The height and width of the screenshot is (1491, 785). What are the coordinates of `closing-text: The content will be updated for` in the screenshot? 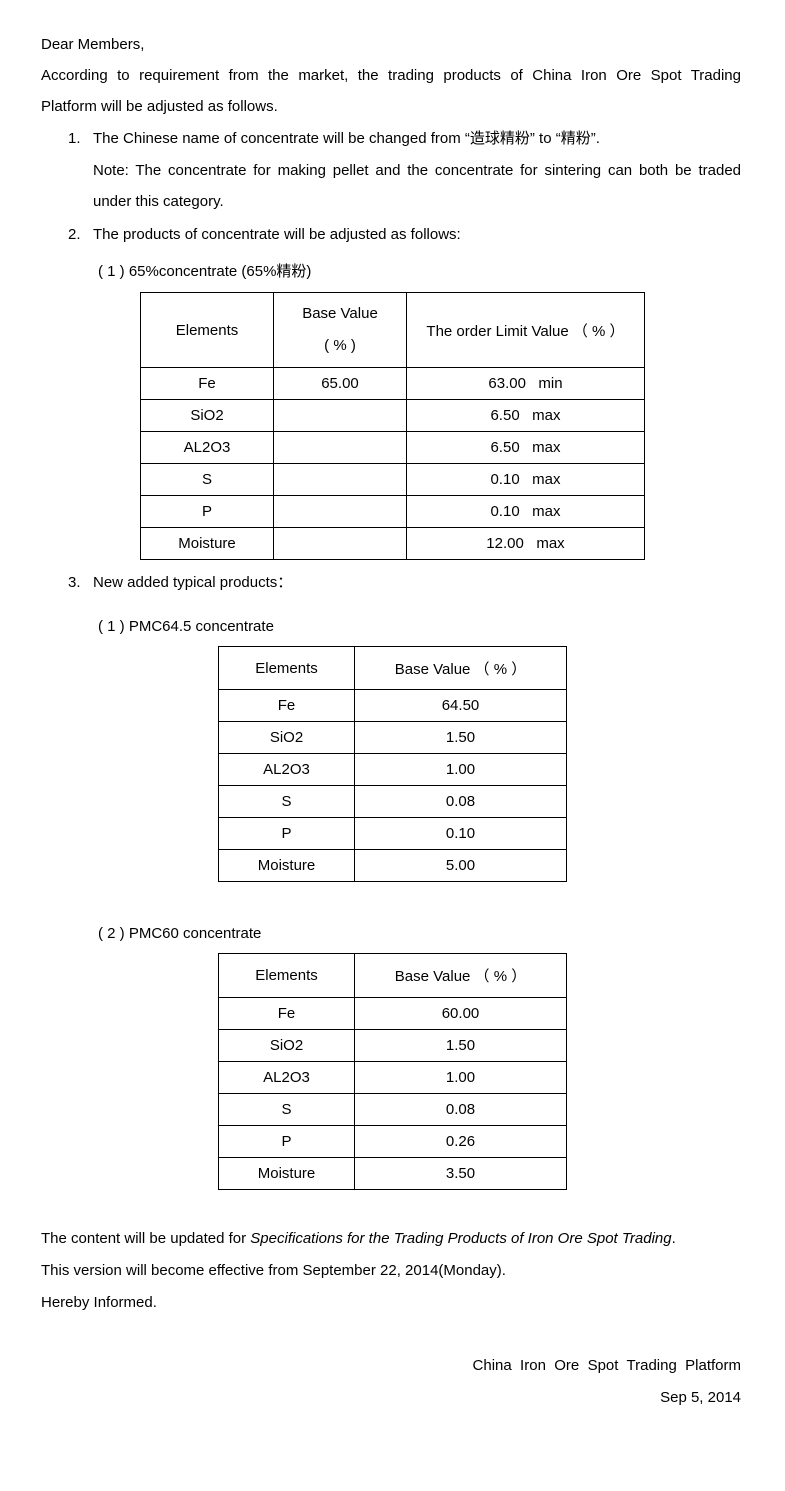 It's located at (146, 1238).